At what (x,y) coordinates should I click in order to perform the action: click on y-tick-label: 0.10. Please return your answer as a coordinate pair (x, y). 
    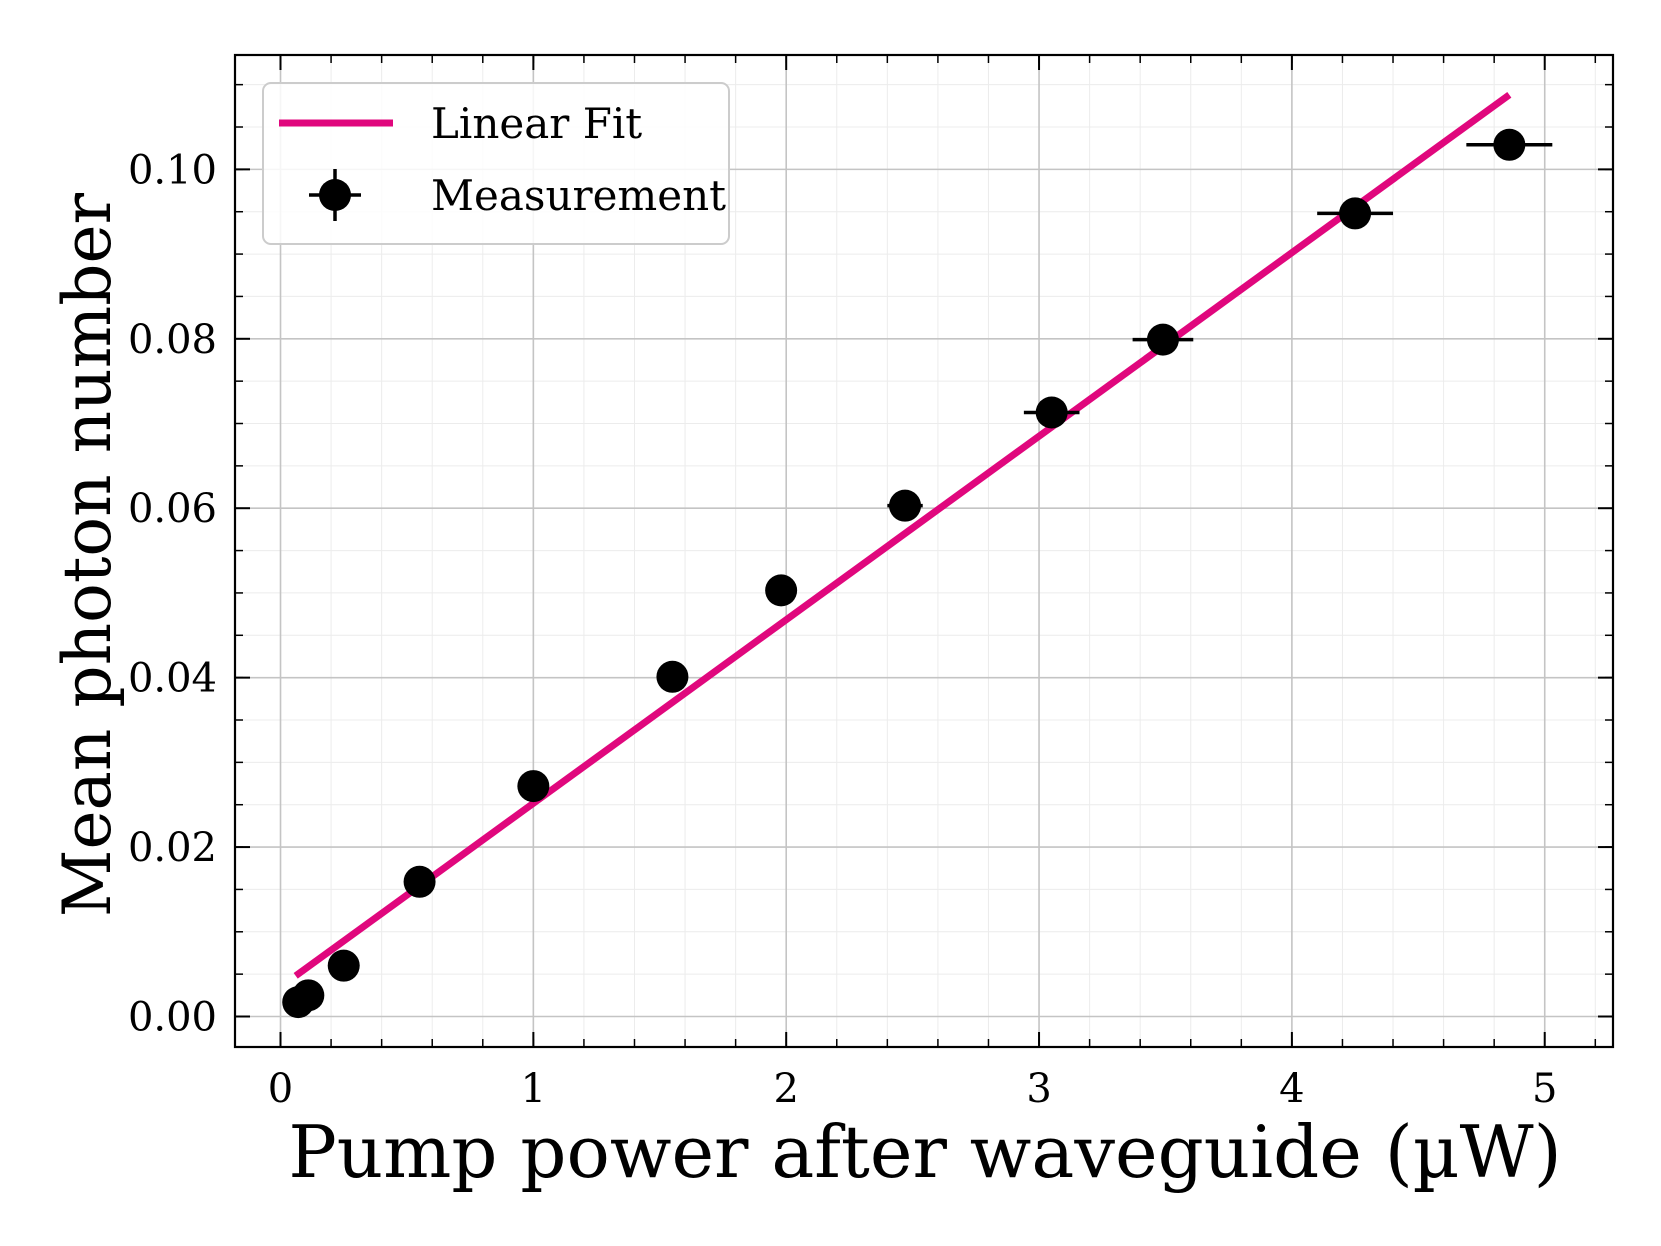
    Looking at the image, I should click on (172, 170).